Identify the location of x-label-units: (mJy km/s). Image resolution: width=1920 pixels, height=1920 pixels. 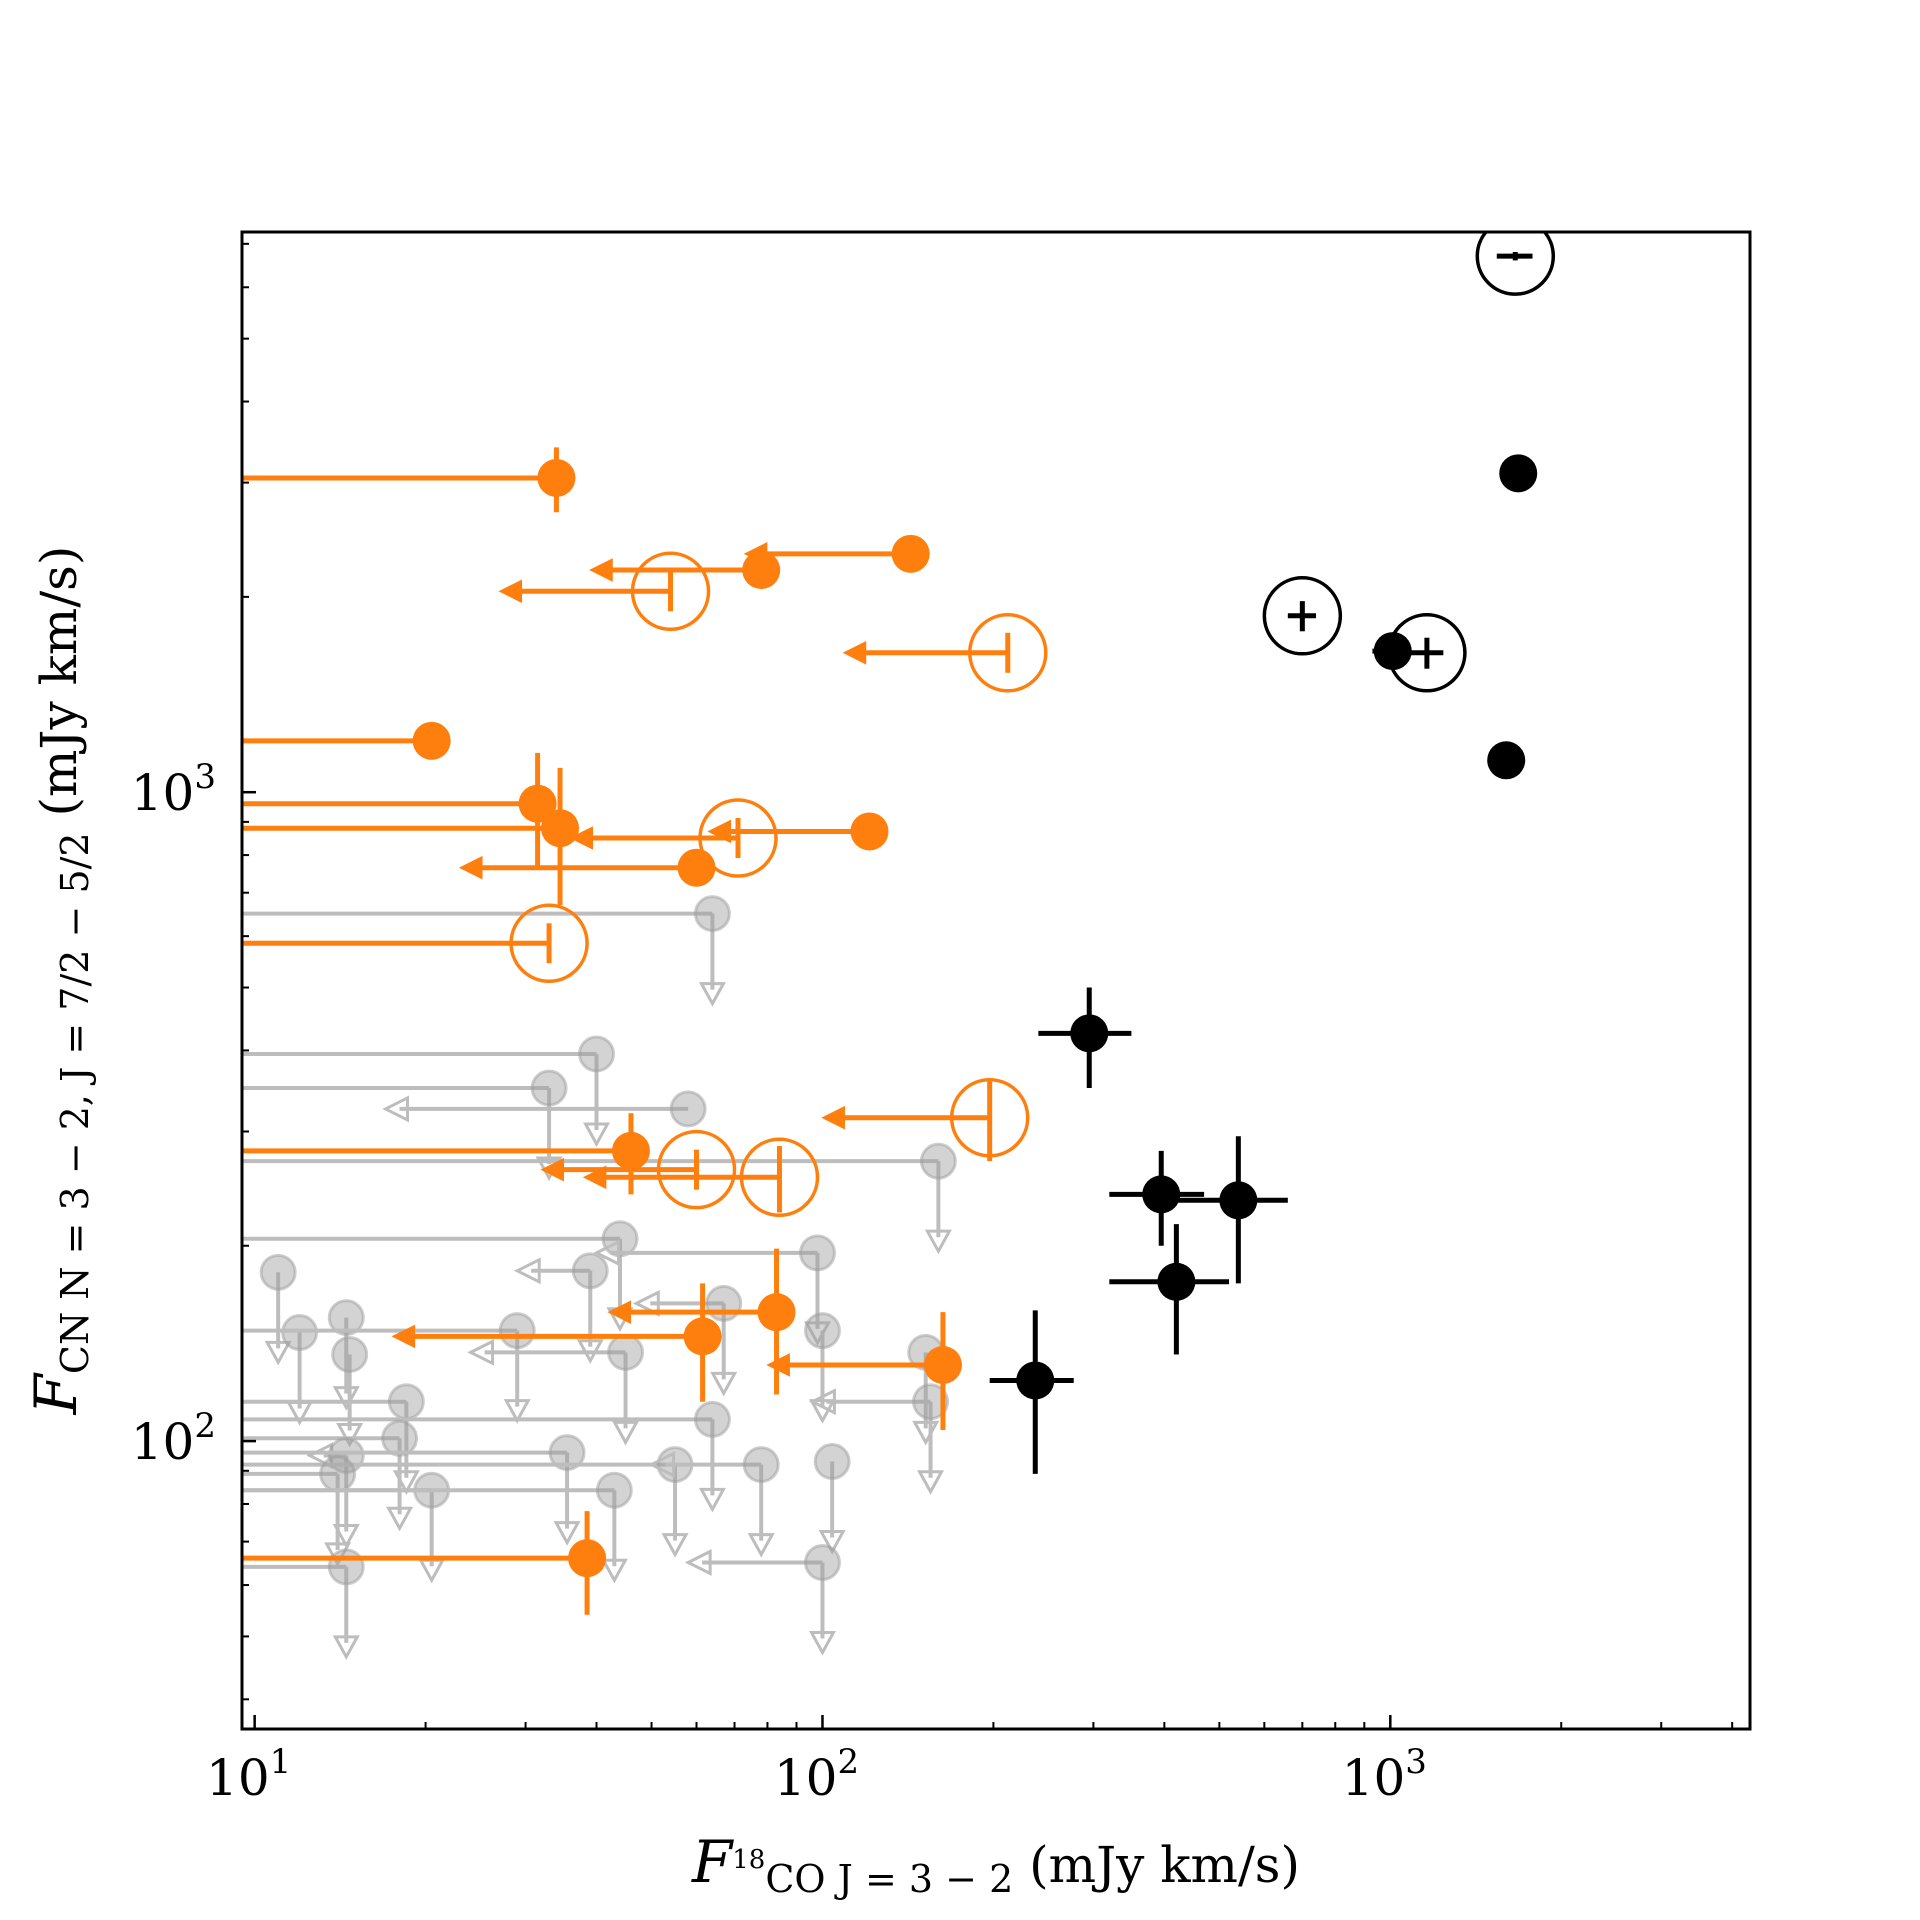
(1156, 1865).